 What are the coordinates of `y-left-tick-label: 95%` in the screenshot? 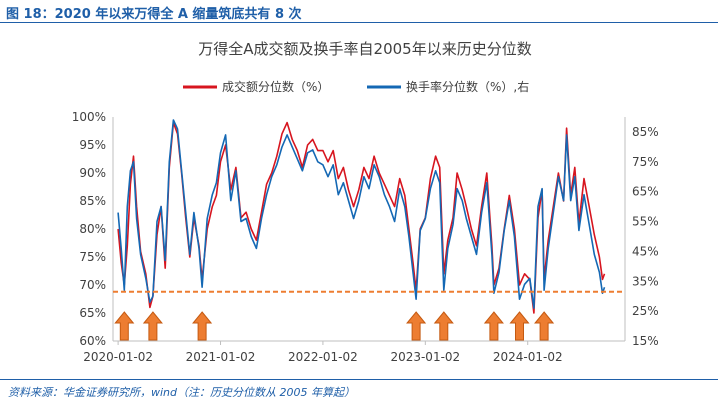 It's located at (92, 145).